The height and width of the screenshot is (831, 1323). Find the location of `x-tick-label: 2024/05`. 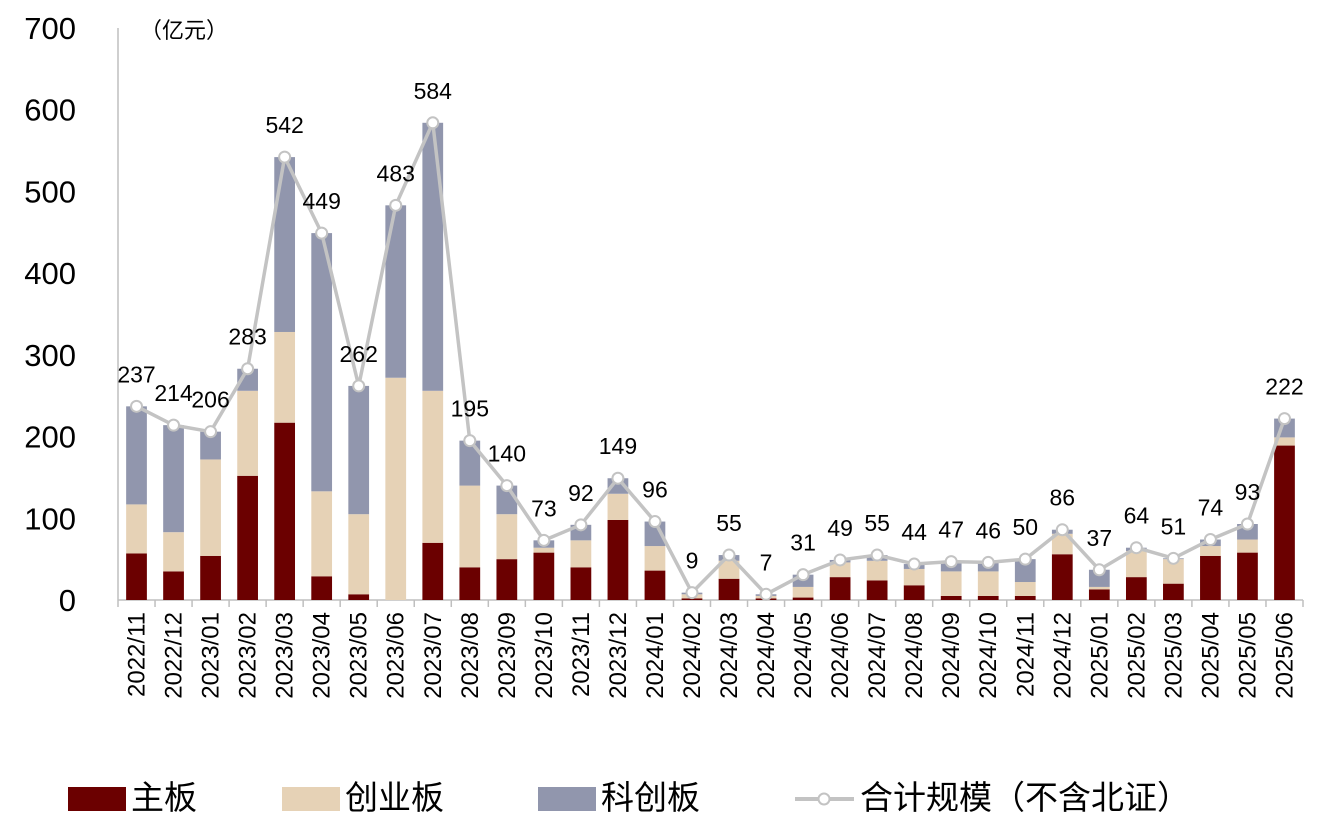

x-tick-label: 2024/05 is located at coordinates (803, 655).